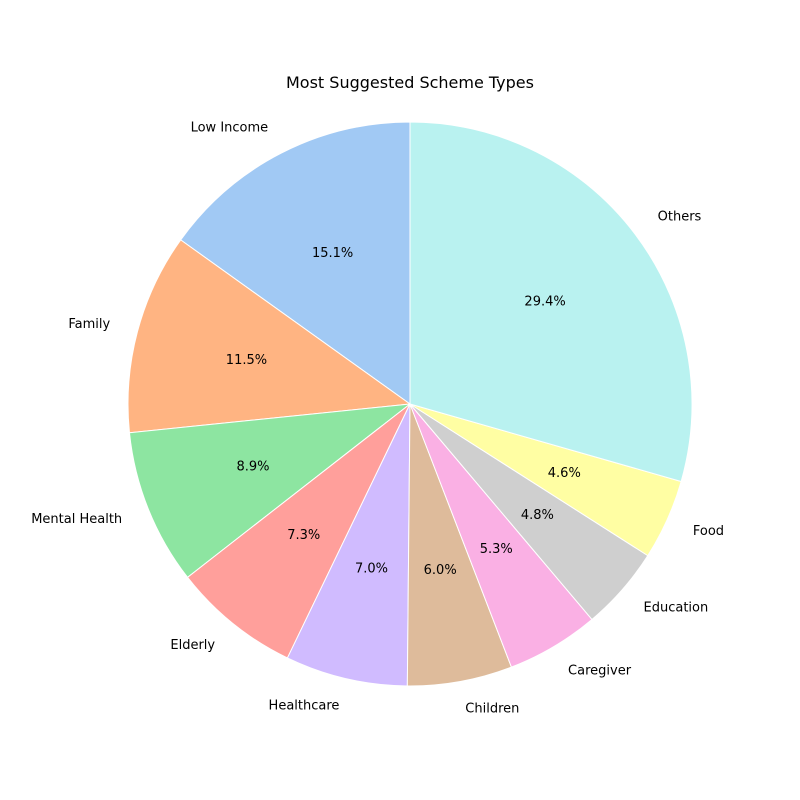 This screenshot has width=800, height=800. Describe the element at coordinates (230, 128) in the screenshot. I see `slice-label-low-income: Low Income` at that location.